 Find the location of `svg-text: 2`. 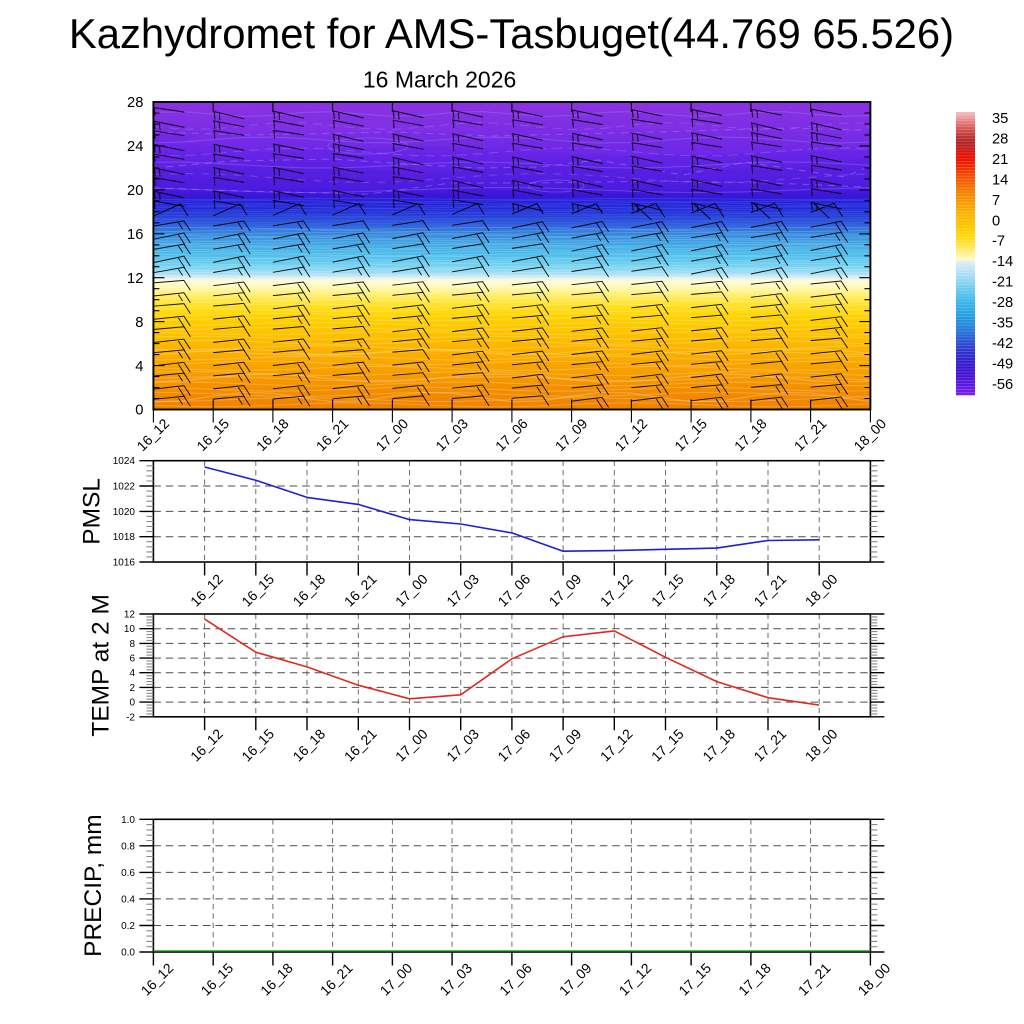

svg-text: 2 is located at coordinates (132, 688).